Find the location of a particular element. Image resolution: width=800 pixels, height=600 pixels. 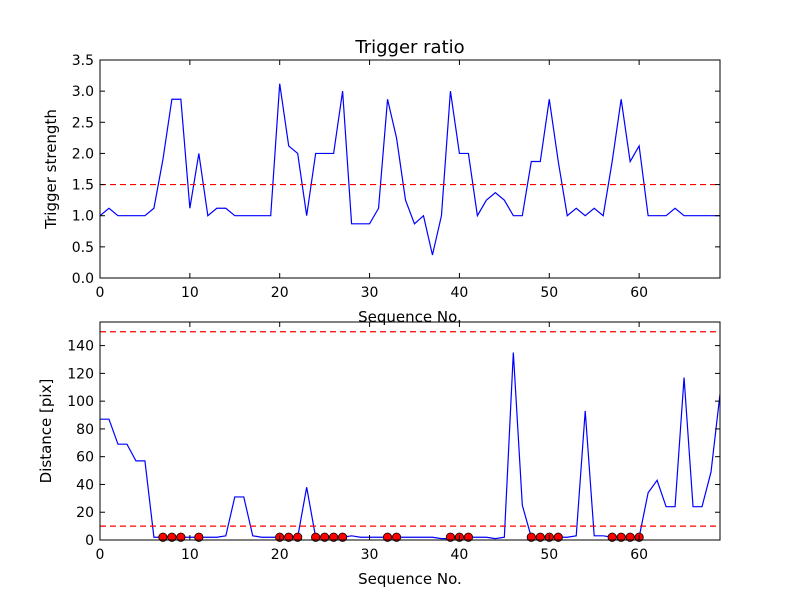

y-tick-label: 60 is located at coordinates (85, 458).